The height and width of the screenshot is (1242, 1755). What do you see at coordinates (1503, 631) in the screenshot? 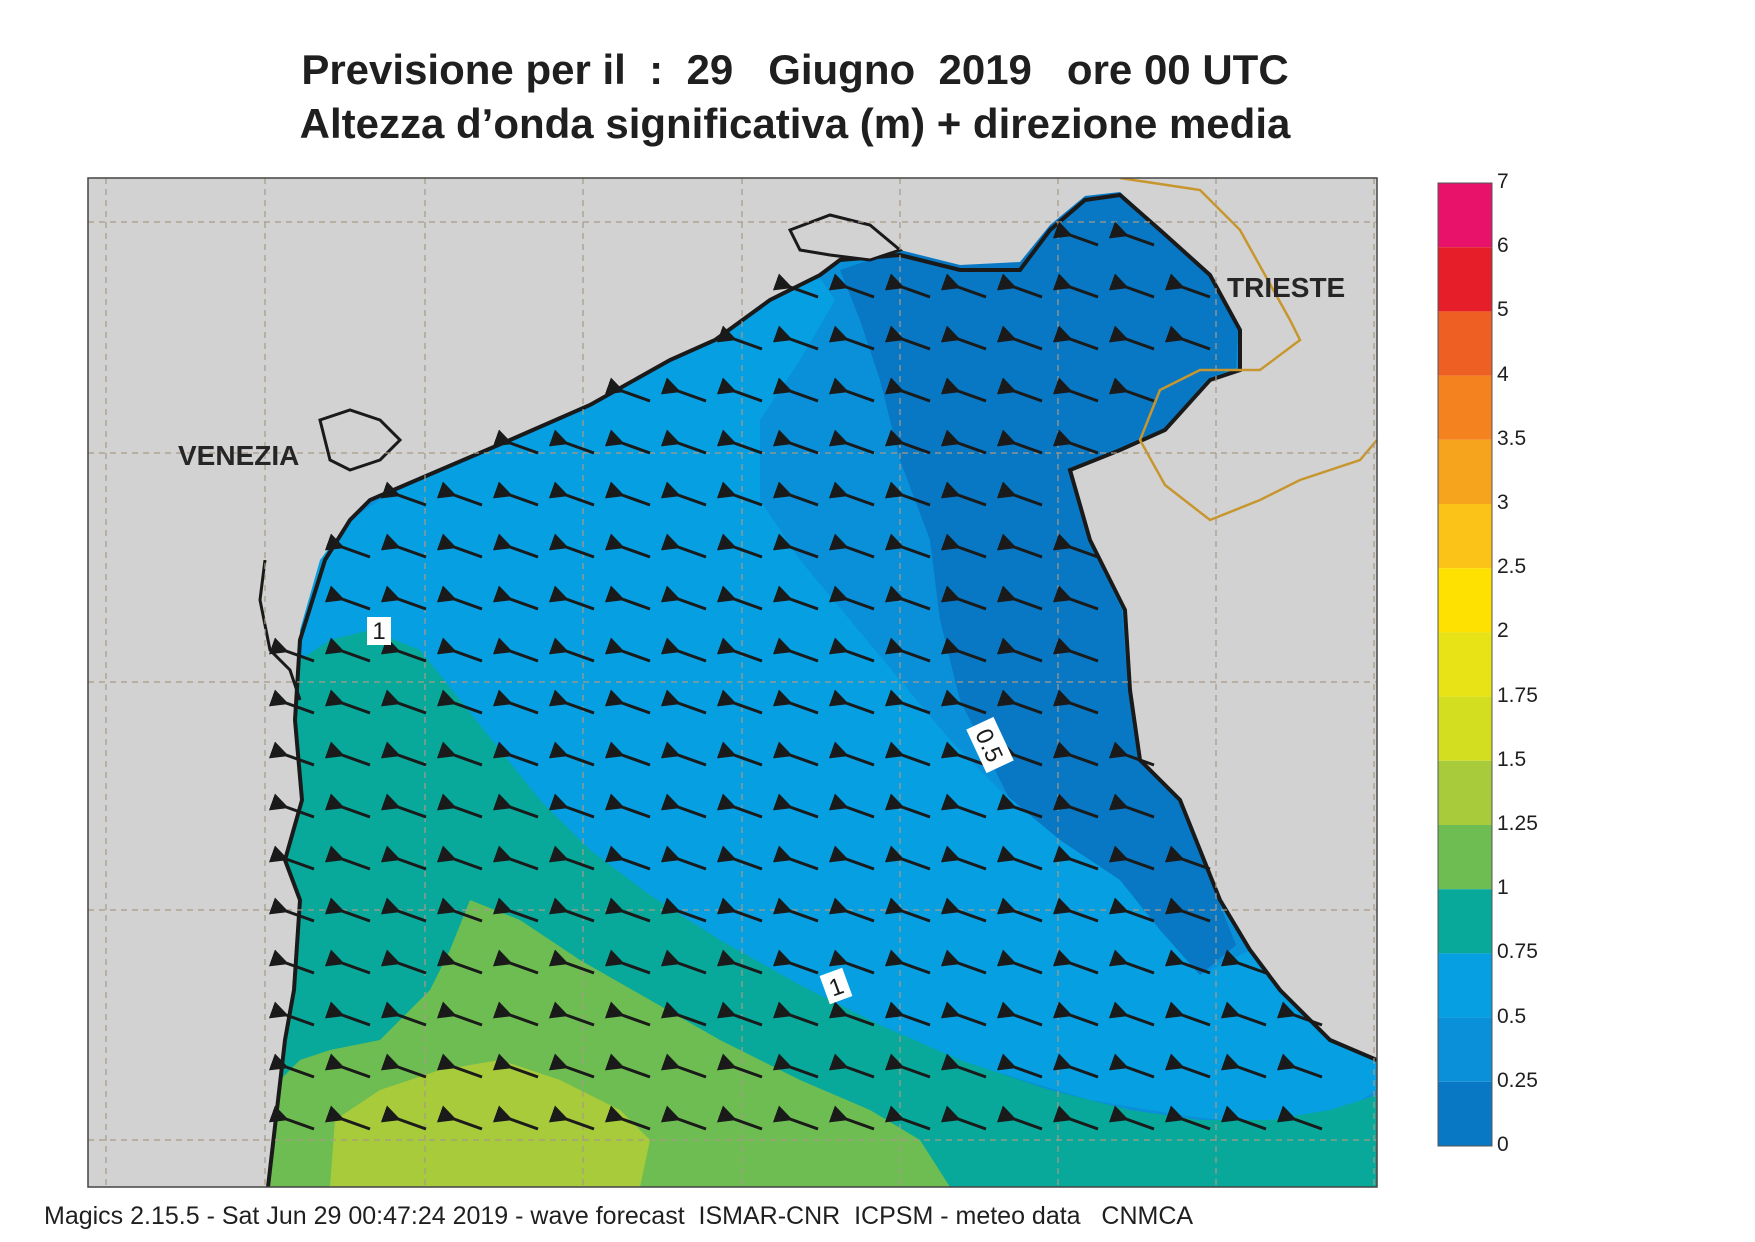
I see `legend-tick-label: 2` at bounding box center [1503, 631].